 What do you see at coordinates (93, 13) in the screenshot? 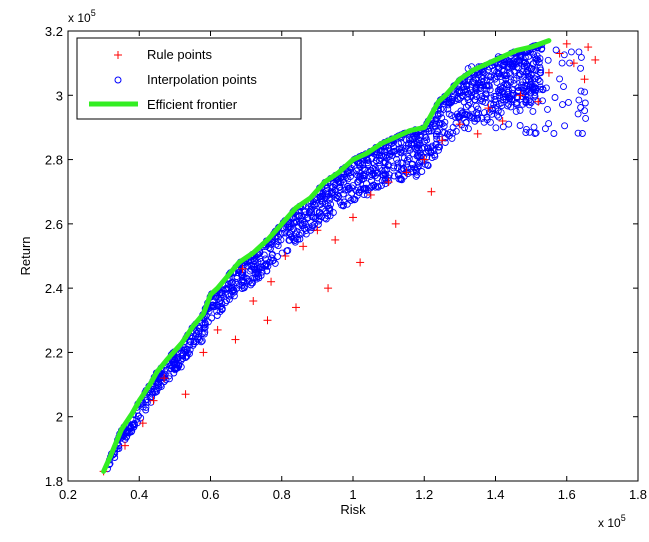
I see `y-exponent-power: 5` at bounding box center [93, 13].